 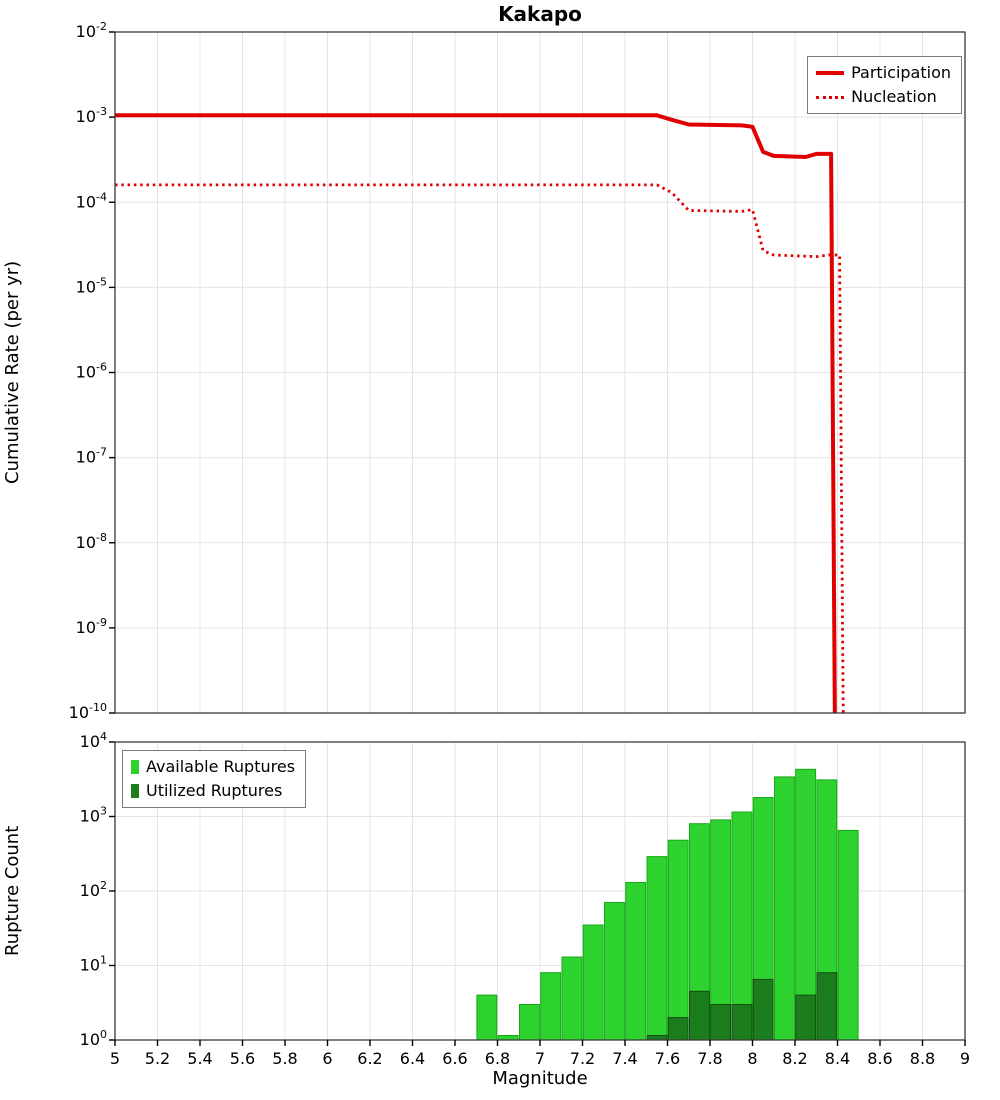 What do you see at coordinates (199, 1058) in the screenshot?
I see `svg-text: 5.4` at bounding box center [199, 1058].